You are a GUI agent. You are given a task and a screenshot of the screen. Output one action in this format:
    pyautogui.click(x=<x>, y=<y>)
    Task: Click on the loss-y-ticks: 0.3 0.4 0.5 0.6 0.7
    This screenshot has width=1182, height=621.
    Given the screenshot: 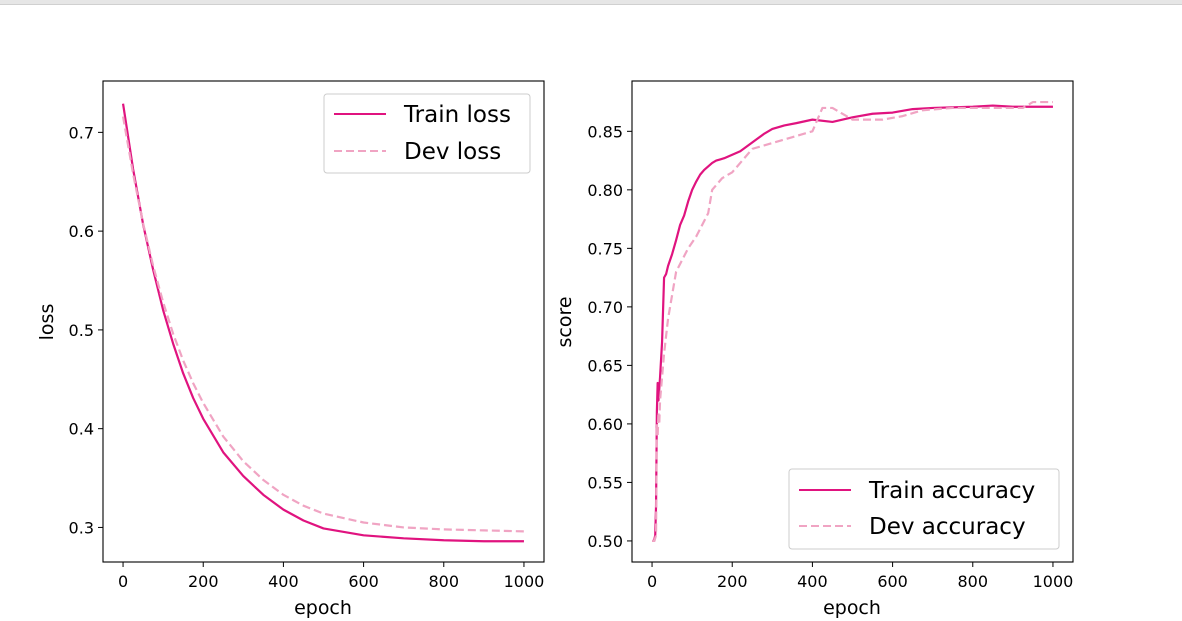 What is the action you would take?
    pyautogui.click(x=86, y=330)
    